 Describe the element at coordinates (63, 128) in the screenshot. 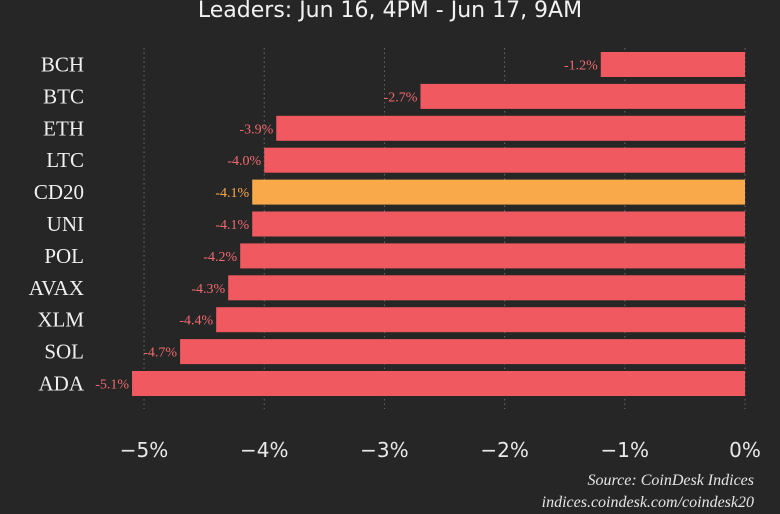

I see `category-label: ETH` at that location.